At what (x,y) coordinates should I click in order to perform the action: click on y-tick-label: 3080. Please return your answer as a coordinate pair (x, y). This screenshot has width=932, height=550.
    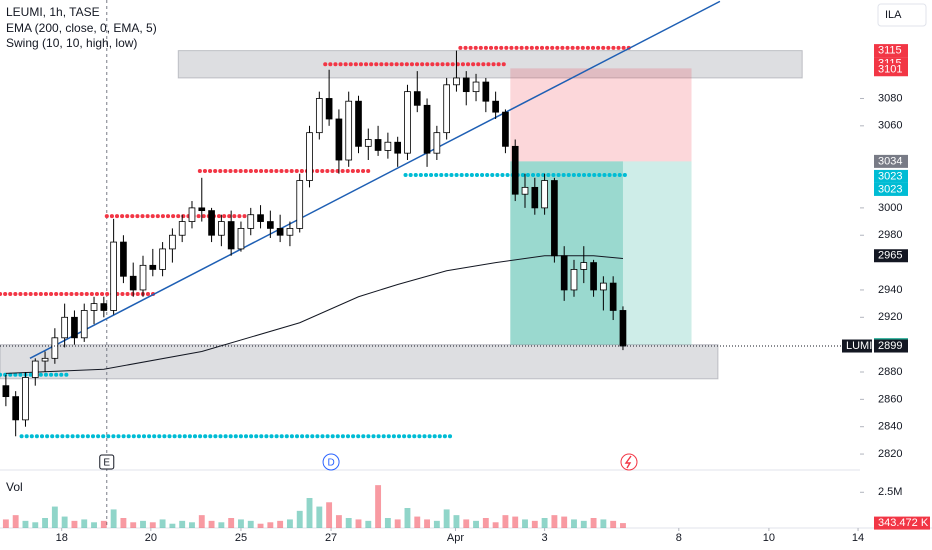
    Looking at the image, I should click on (890, 98).